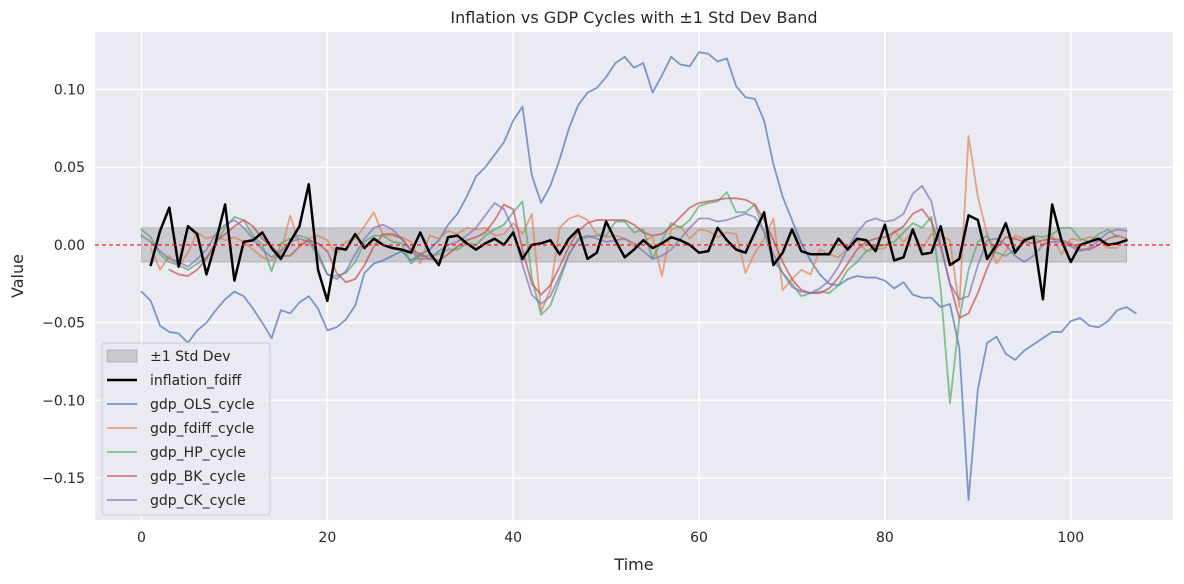 The width and height of the screenshot is (1184, 584). What do you see at coordinates (69, 246) in the screenshot?
I see `y-tick-label: 0.00` at bounding box center [69, 246].